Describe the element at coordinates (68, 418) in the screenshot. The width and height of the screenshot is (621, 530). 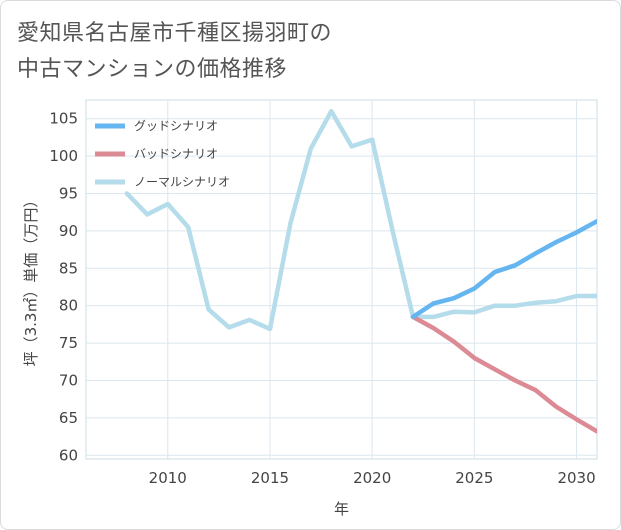
I see `y-tick-label: 65` at that location.